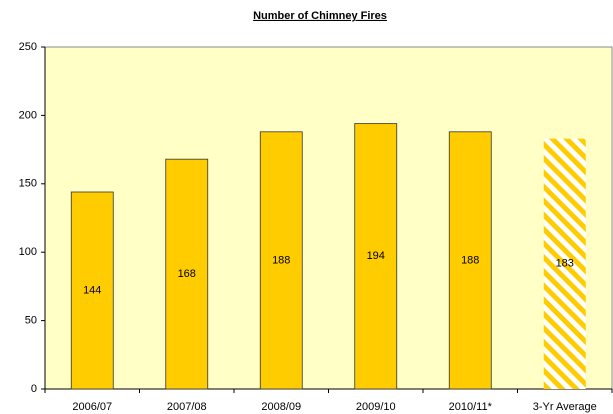 Image resolution: width=613 pixels, height=414 pixels. I want to click on y-tick-label: 100, so click(28, 252).